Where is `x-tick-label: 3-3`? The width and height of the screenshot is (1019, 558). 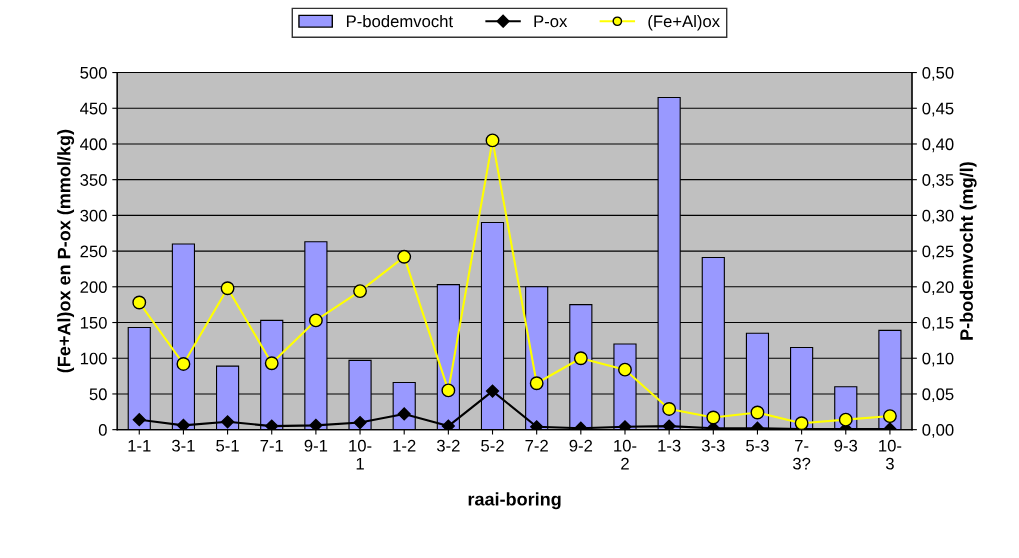 x-tick-label: 3-3 is located at coordinates (713, 445).